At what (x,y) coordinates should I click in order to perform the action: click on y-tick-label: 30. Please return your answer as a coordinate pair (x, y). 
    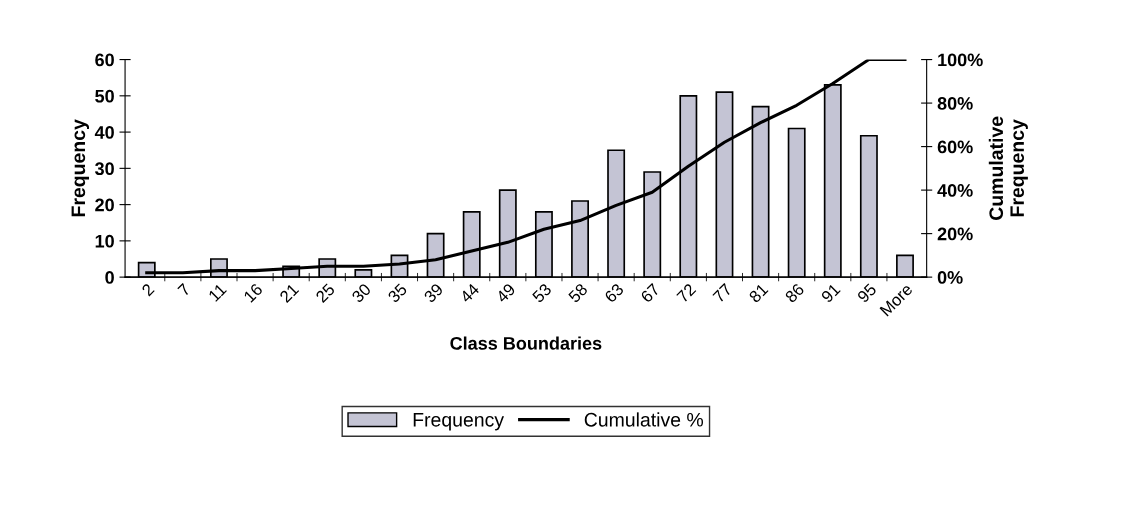
    Looking at the image, I should click on (104, 169).